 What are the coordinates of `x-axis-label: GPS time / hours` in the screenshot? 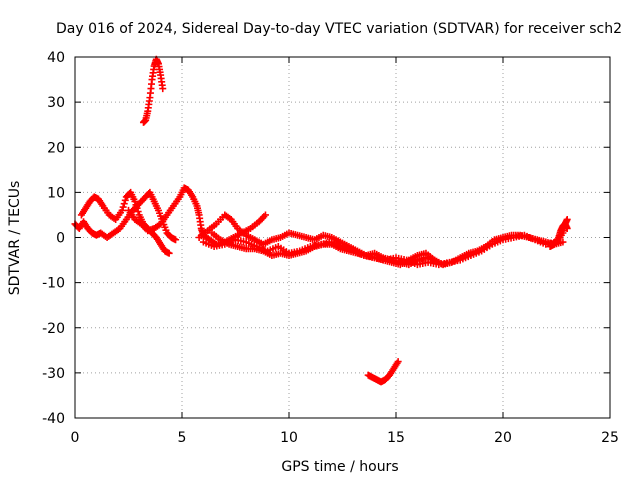 It's located at (339, 467).